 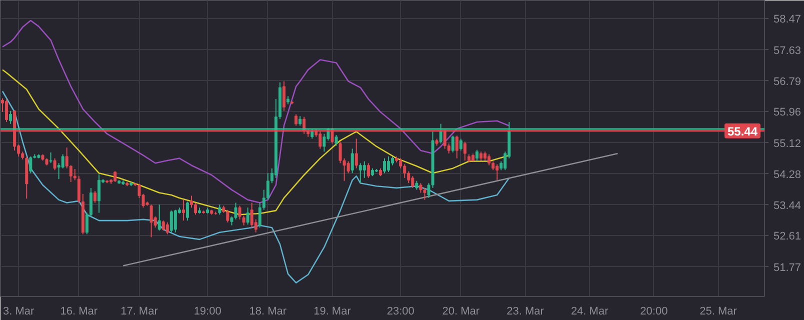 I want to click on y-tick-label: 53.44, so click(x=788, y=206).